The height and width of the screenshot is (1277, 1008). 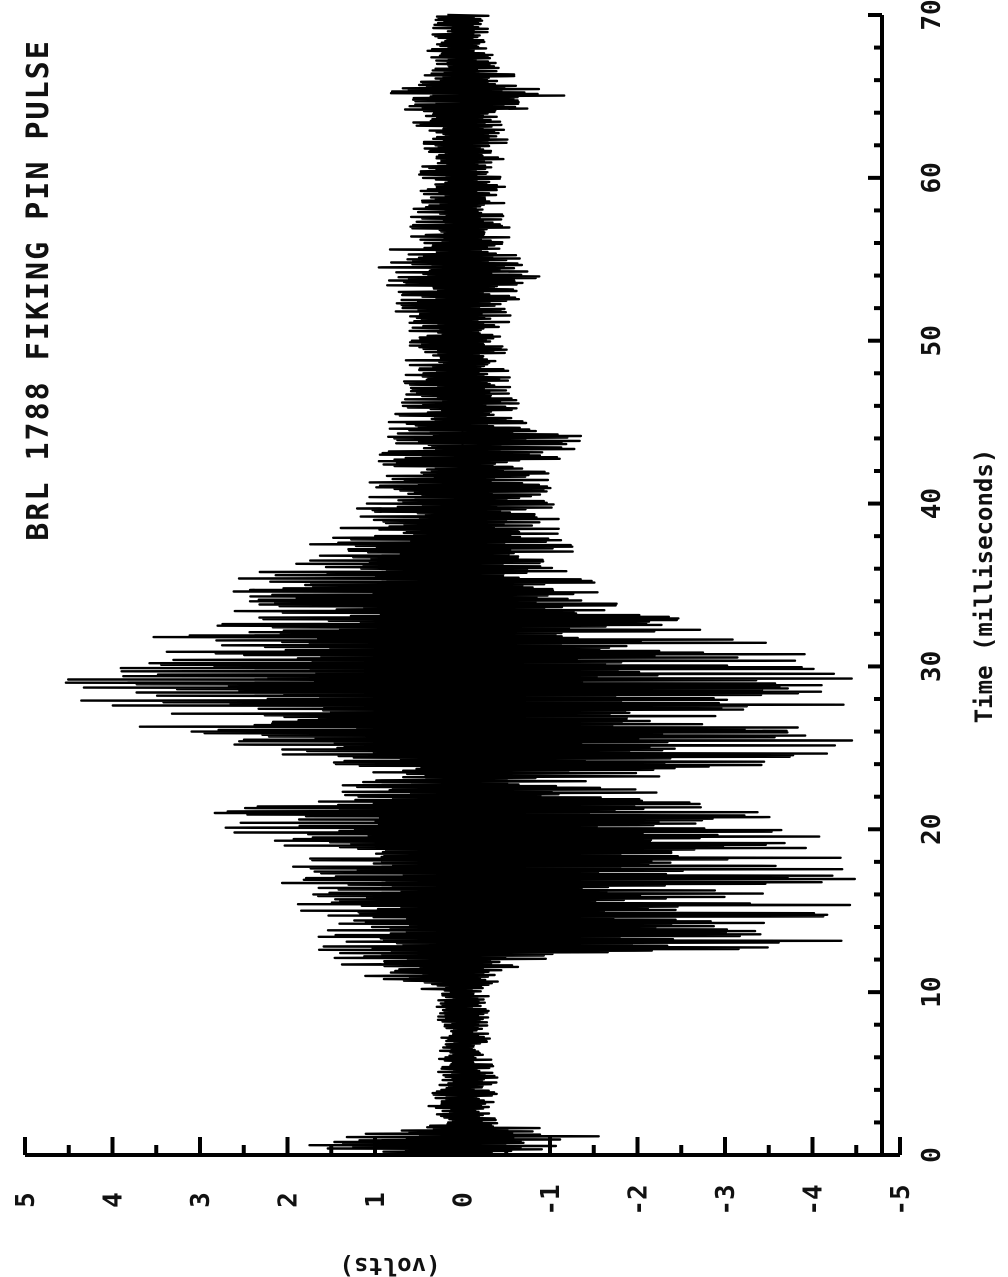 I want to click on time-tick-label: 20, so click(x=932, y=829).